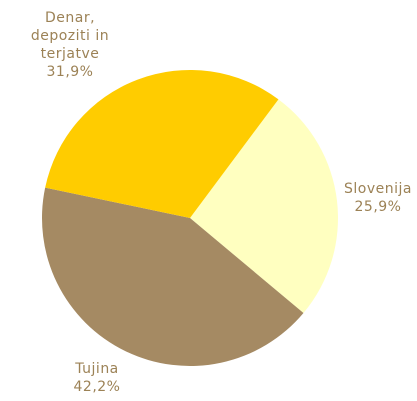 The width and height of the screenshot is (417, 401). What do you see at coordinates (375, 198) in the screenshot?
I see `slice-label: Slovenija 25,9%` at bounding box center [375, 198].